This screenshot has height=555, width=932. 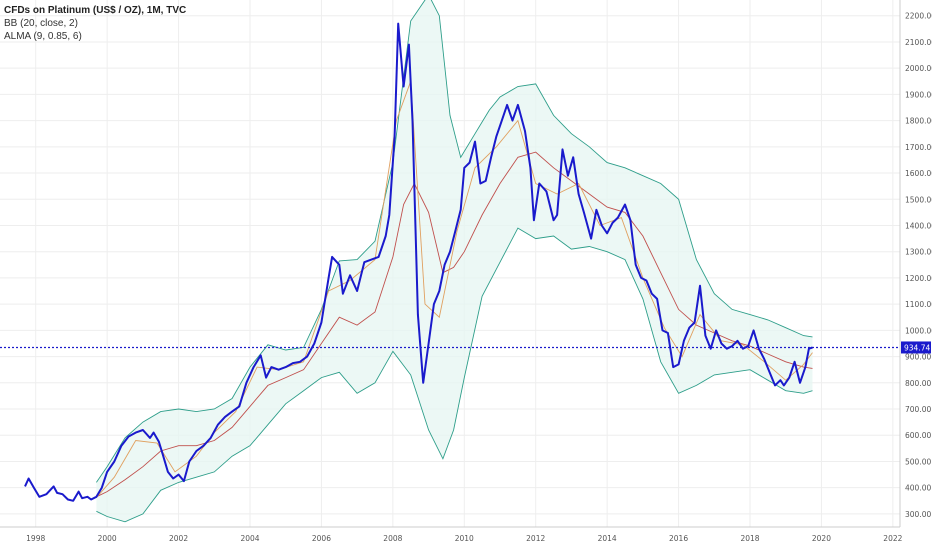 What do you see at coordinates (918, 278) in the screenshot?
I see `y-tick-label: 1200.00` at bounding box center [918, 278].